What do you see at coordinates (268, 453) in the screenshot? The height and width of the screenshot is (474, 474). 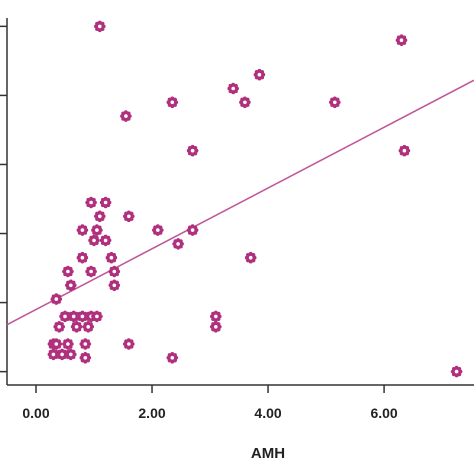 I see `x-axis-title: AMH` at bounding box center [268, 453].